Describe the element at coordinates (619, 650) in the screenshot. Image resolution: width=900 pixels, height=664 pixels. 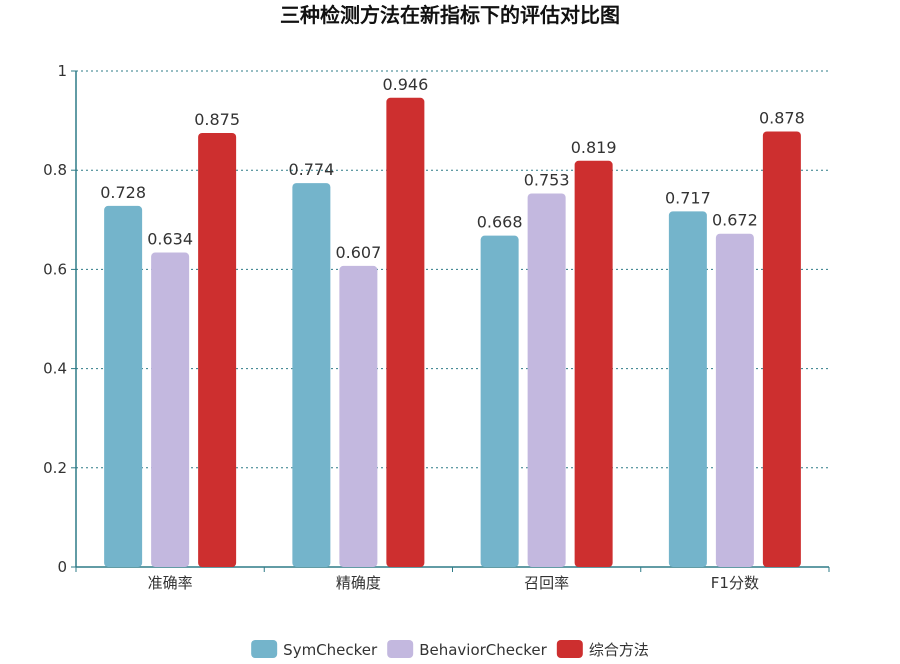
I see `legend-label: 综合方法` at that location.